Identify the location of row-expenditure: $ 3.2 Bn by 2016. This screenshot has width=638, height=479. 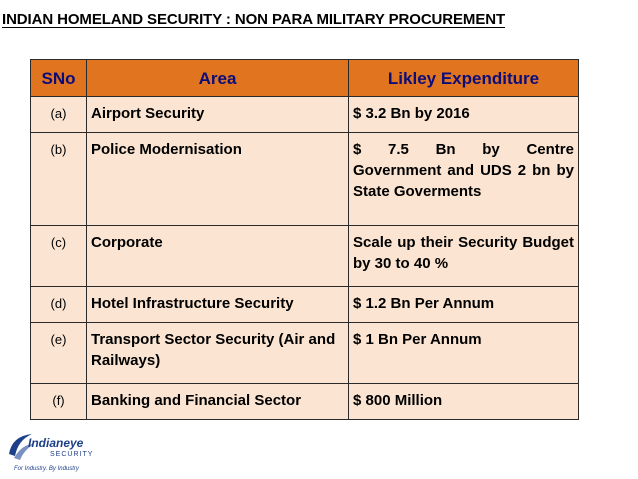
(463, 114).